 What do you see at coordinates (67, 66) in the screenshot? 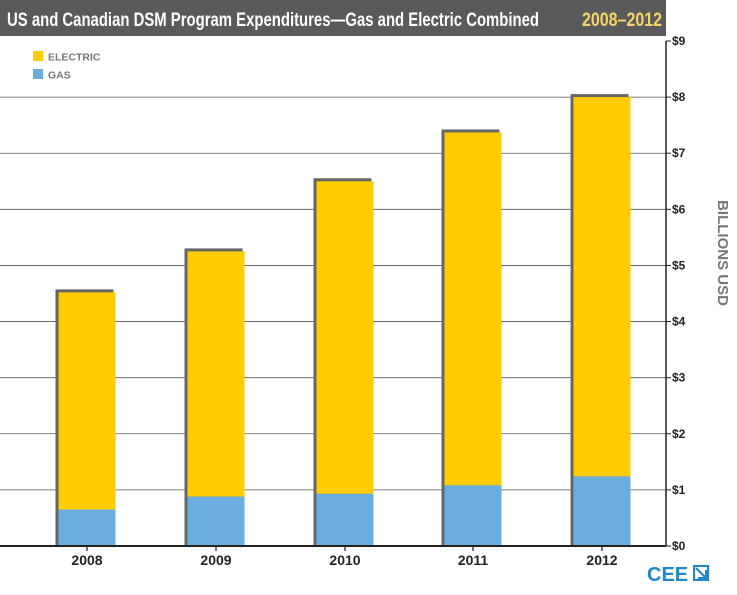
I see `legend: ELECTRIC GAS` at bounding box center [67, 66].